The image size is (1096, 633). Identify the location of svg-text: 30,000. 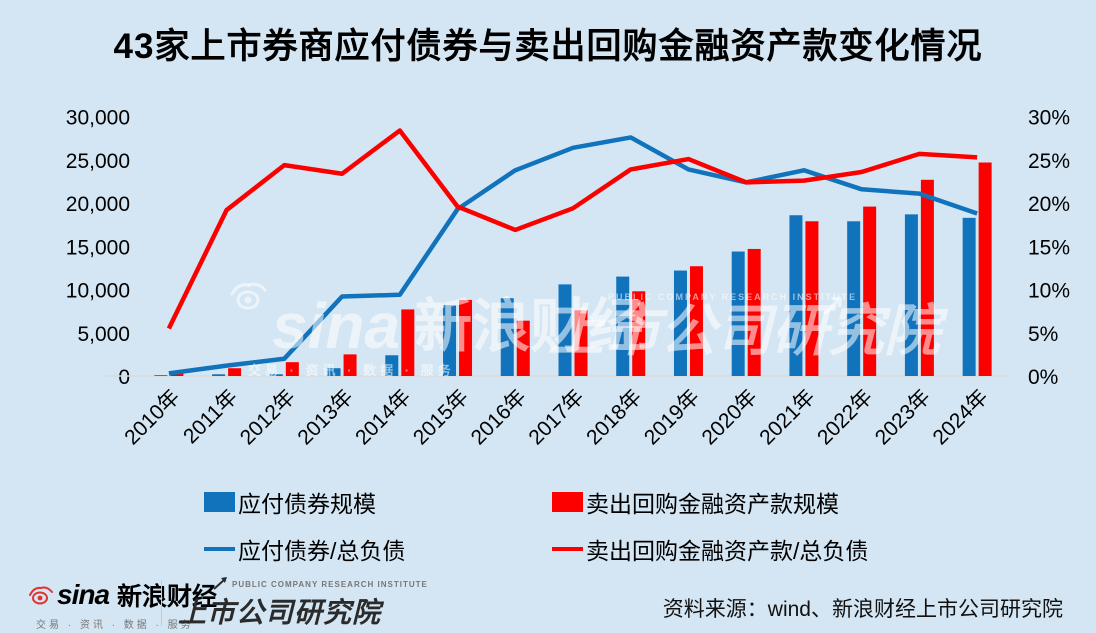
(98, 118).